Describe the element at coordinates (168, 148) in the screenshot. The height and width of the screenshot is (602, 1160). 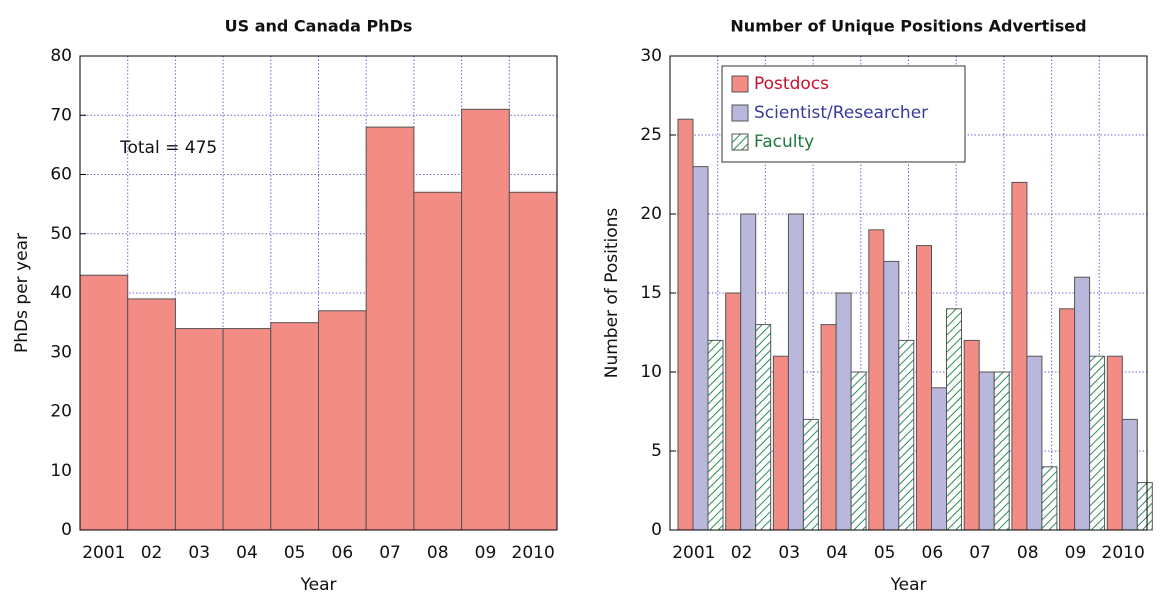
I see `annotation: Total = 475` at that location.